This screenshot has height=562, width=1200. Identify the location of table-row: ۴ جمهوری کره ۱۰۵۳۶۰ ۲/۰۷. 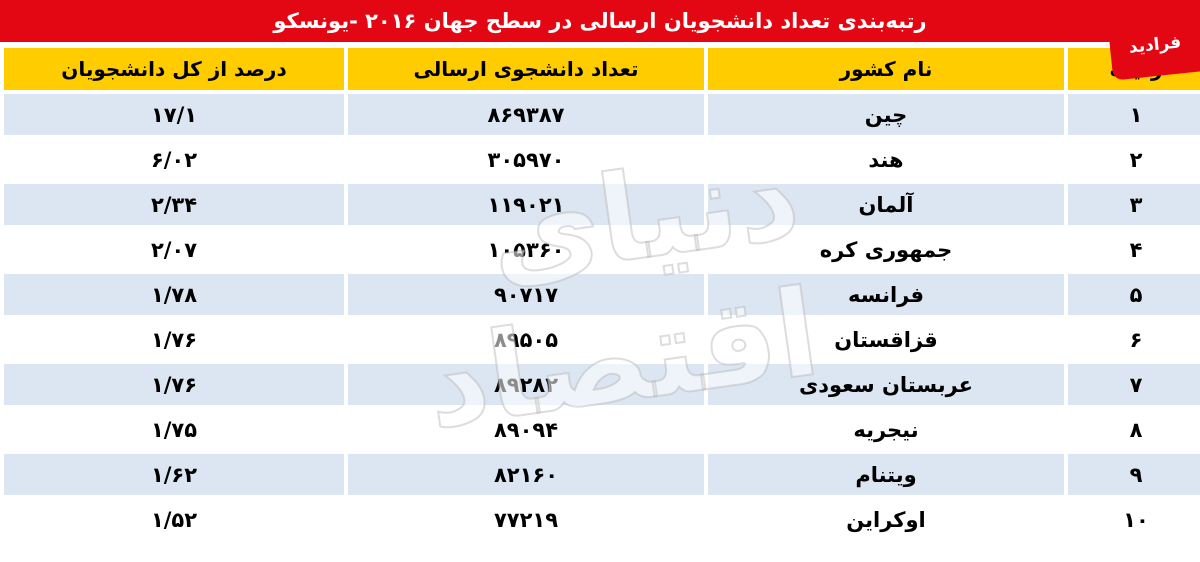
(602, 249).